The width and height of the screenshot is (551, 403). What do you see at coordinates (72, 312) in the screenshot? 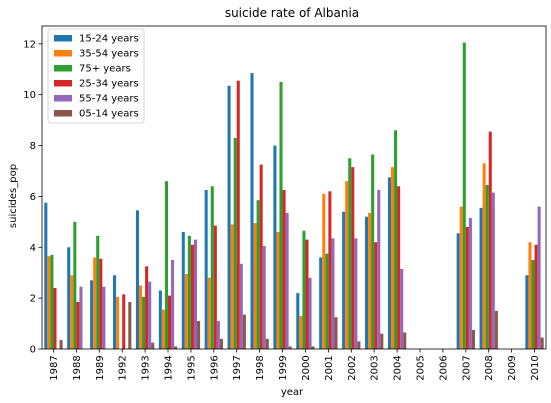
I see `bar-35-54-years-1988` at bounding box center [72, 312].